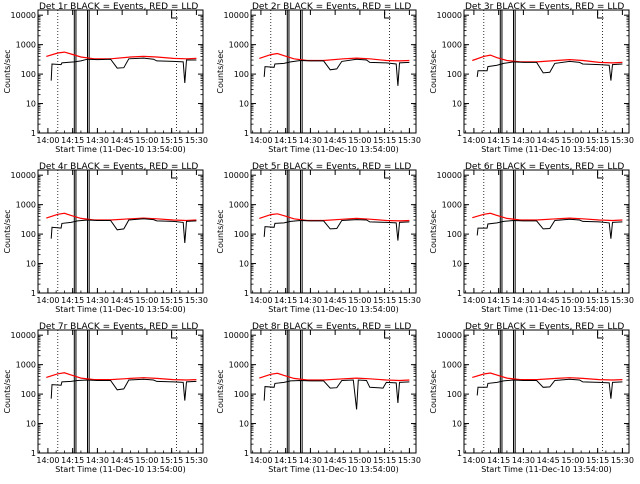 Image resolution: width=640 pixels, height=484 pixels. I want to click on panel-title: Det 3r BLACK = Events, RED = LLD, so click(544, 7).